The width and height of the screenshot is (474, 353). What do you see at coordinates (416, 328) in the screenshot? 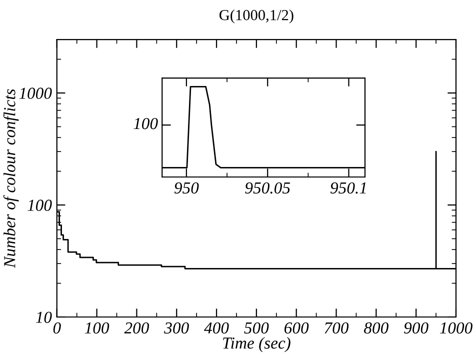
I see `x-tick-label: 900` at bounding box center [416, 328].